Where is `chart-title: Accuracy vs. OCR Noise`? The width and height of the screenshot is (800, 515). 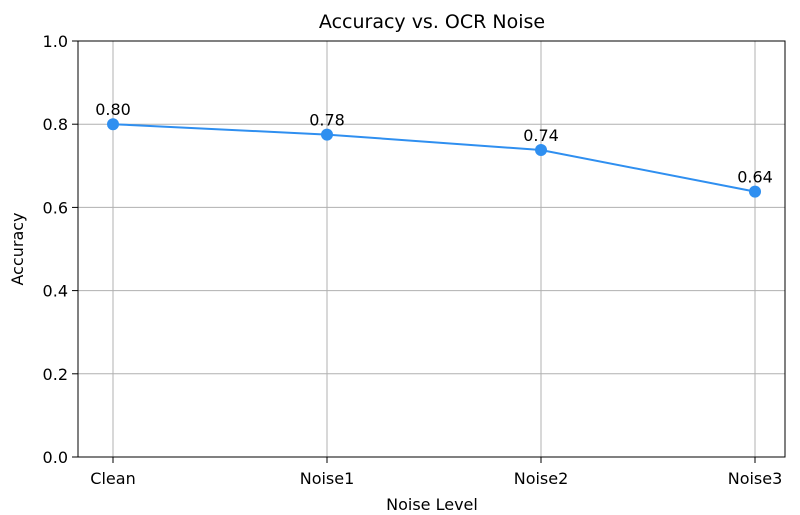
chart-title: Accuracy vs. OCR Noise is located at coordinates (432, 22).